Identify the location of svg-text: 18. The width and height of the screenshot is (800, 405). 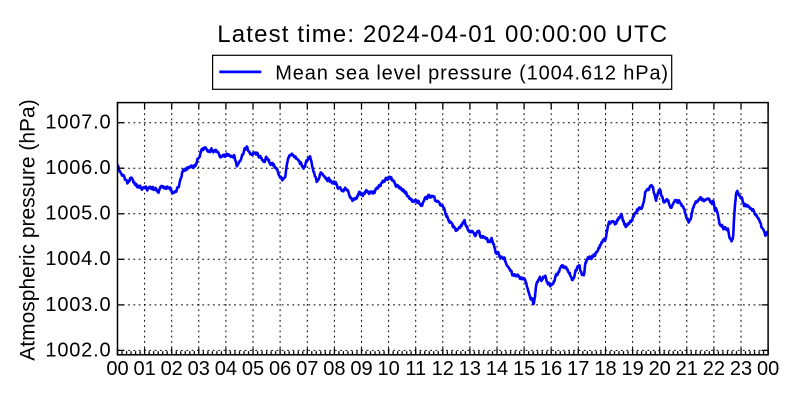
(605, 369).